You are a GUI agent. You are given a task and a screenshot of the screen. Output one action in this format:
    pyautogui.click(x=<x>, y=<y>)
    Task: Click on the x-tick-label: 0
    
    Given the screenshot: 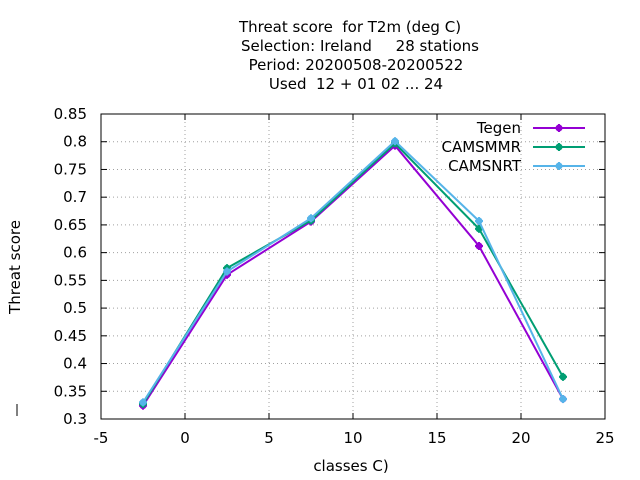 What is the action you would take?
    pyautogui.click(x=185, y=438)
    